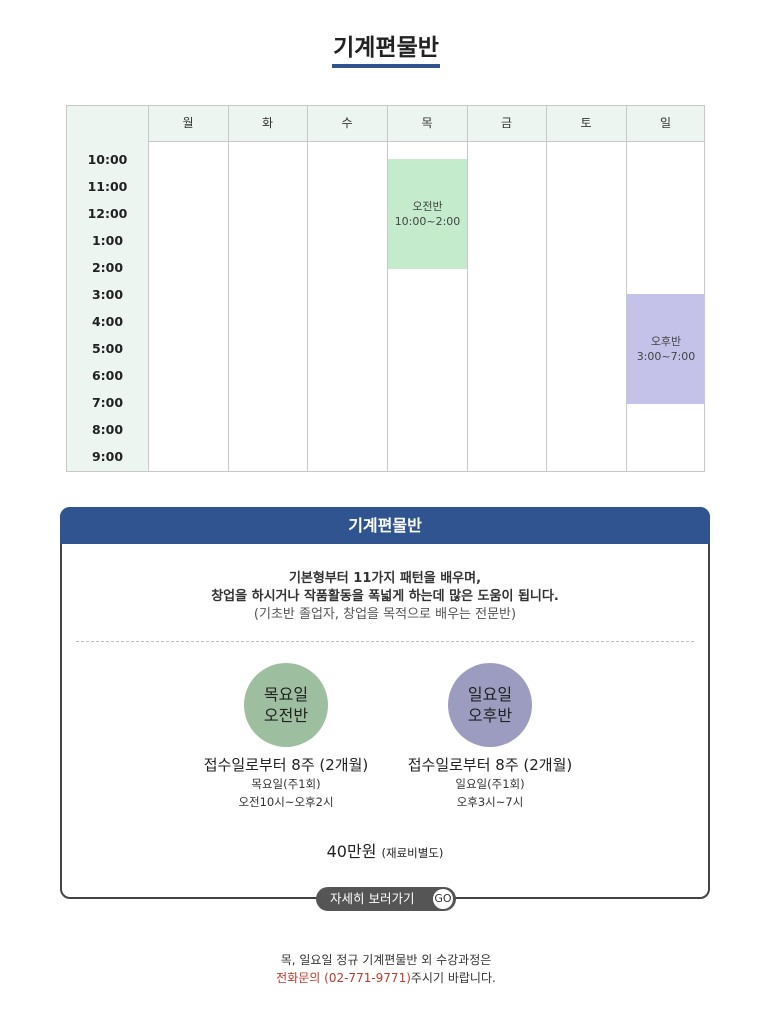 The image size is (772, 1022). I want to click on day-label: 화, so click(267, 123).